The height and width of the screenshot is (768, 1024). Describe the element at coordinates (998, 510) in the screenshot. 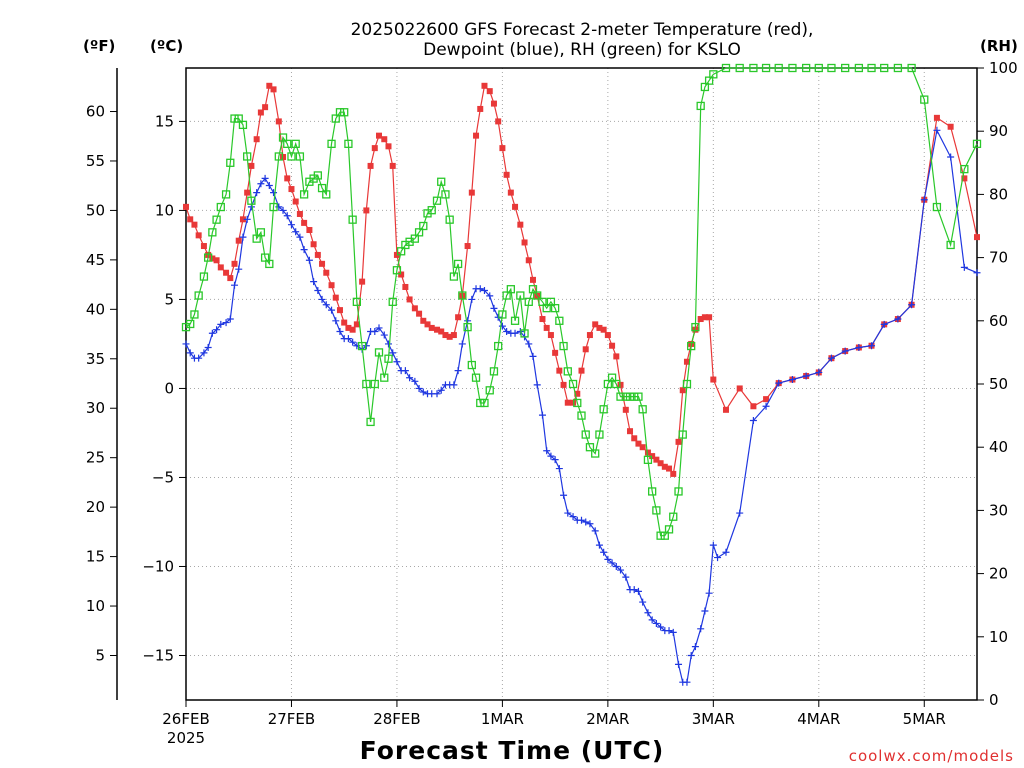

I see `rh-tick-label: 30` at that location.